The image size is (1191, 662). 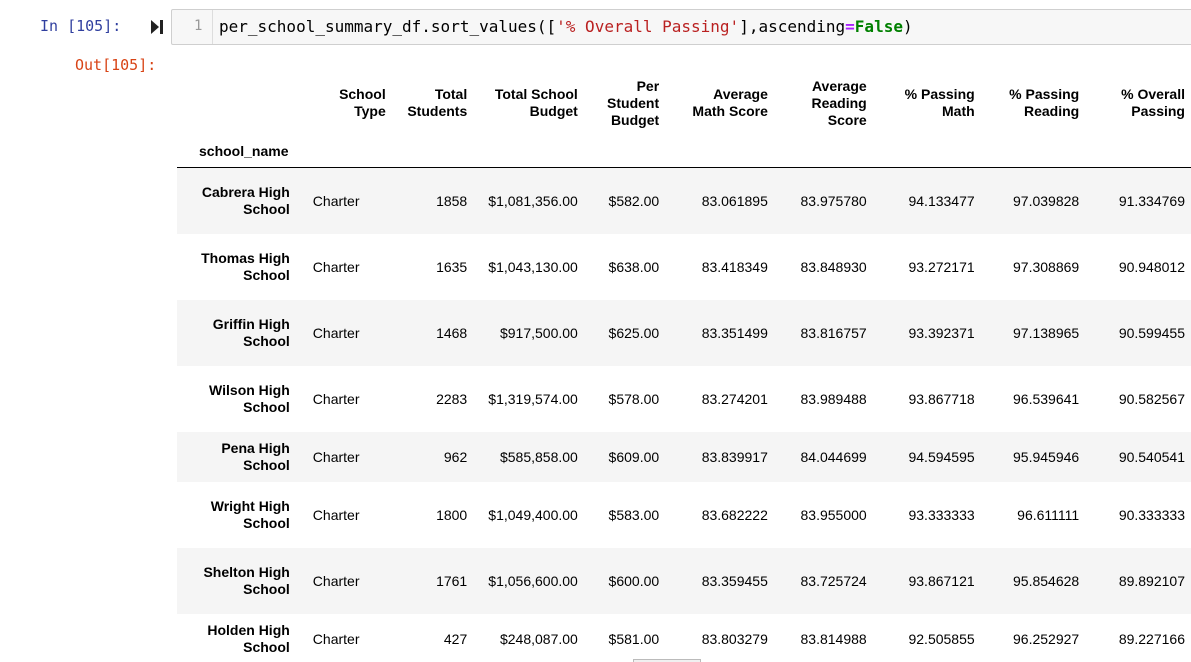 What do you see at coordinates (1151, 200) in the screenshot?
I see `table-cell: 91.334769` at bounding box center [1151, 200].